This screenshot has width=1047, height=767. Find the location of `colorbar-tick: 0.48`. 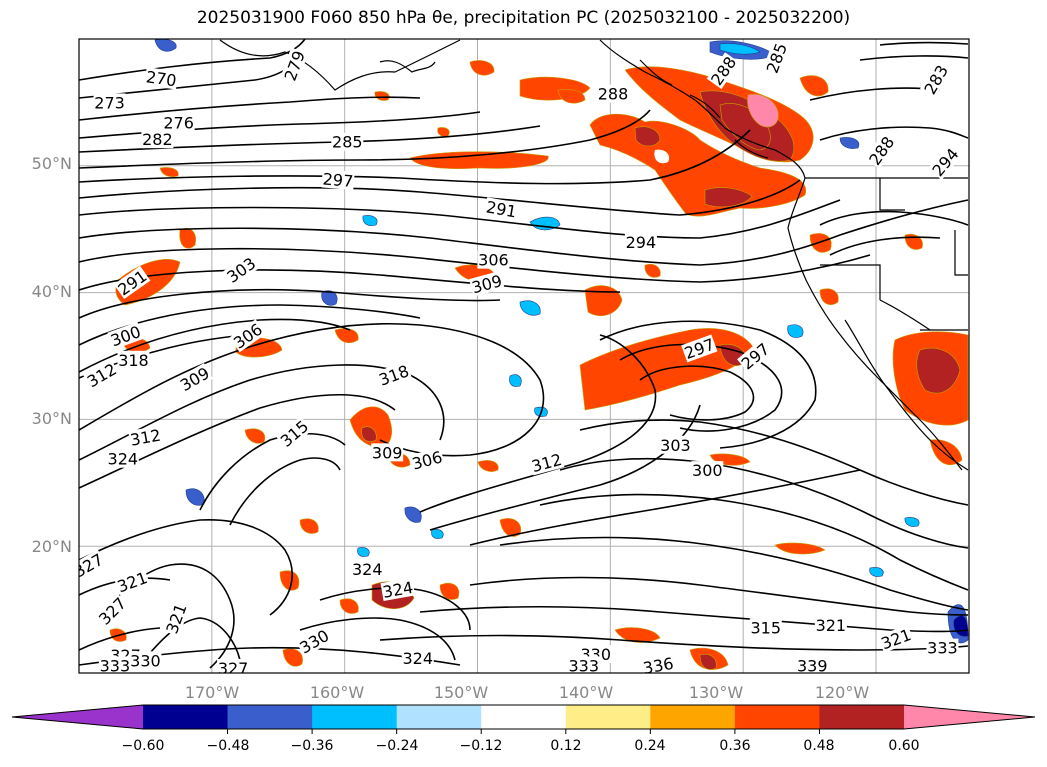

colorbar-tick: 0.48 is located at coordinates (819, 746).